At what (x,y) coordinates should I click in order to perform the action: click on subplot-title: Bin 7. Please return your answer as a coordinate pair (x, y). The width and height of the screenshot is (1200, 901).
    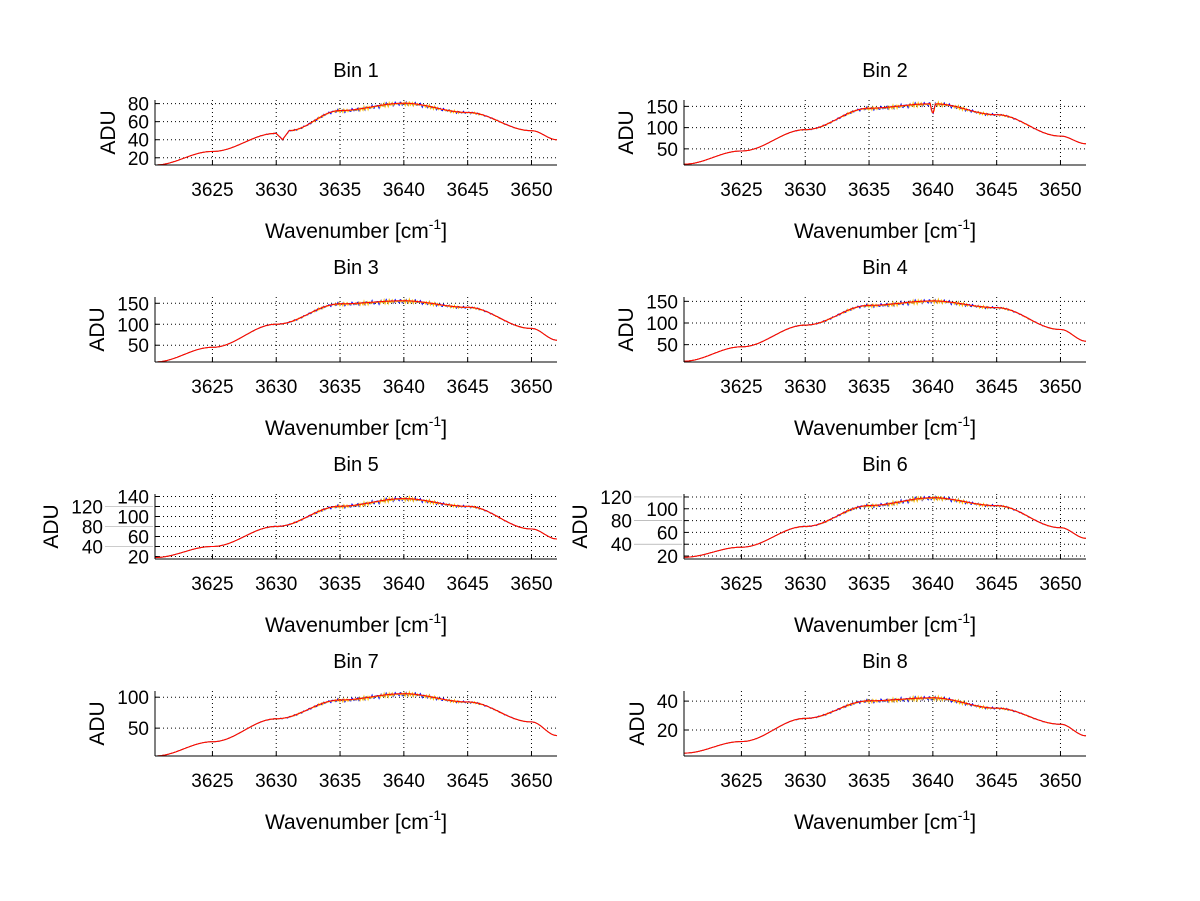
    Looking at the image, I should click on (356, 662).